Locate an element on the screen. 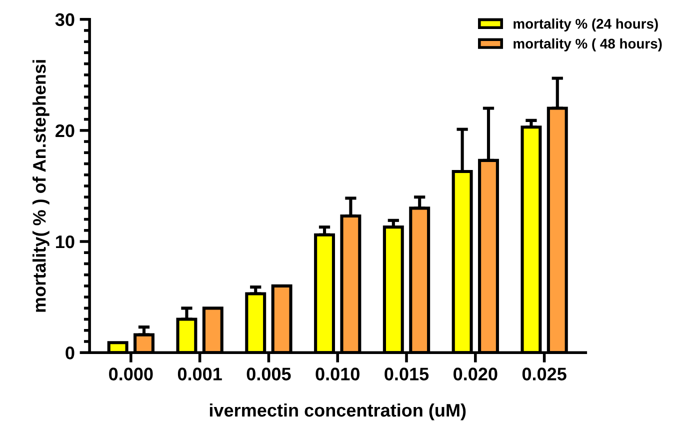 This screenshot has height=430, width=689. y-tick-label: 20 is located at coordinates (65, 131).